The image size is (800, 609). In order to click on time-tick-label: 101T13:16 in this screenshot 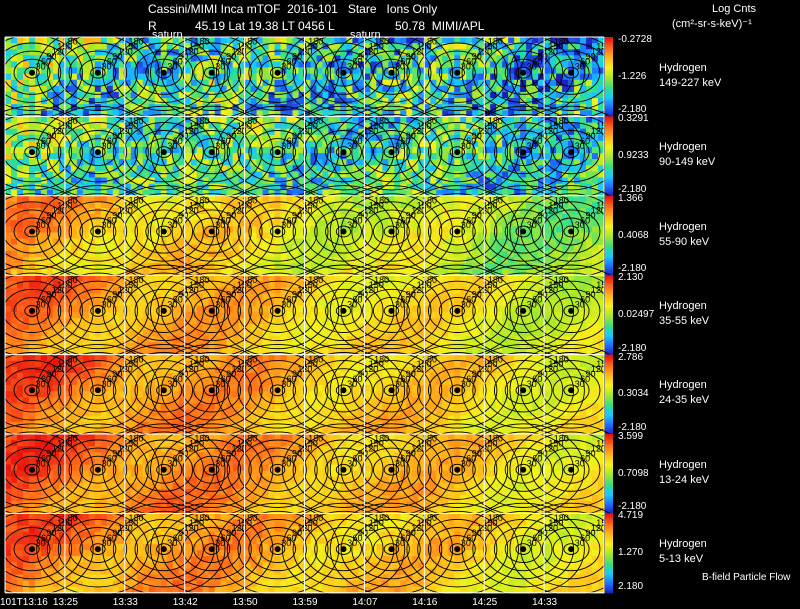, I will do `click(24, 602)`.